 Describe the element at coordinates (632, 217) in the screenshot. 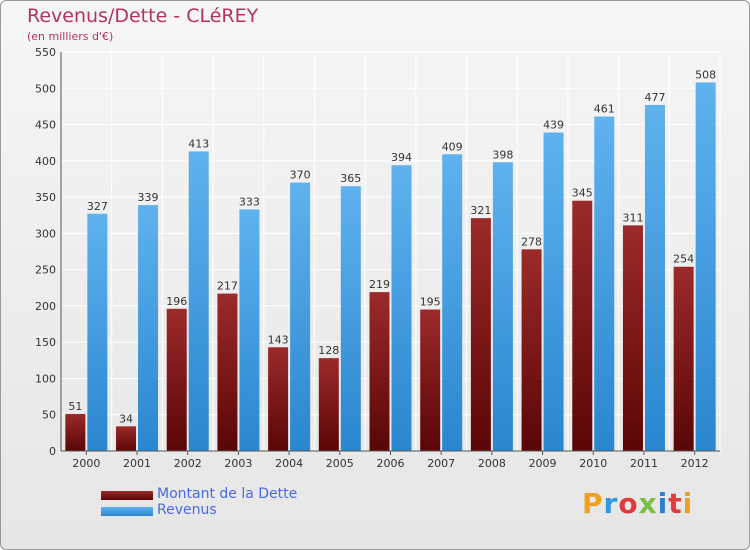

I see `data-label-dette: 311` at that location.